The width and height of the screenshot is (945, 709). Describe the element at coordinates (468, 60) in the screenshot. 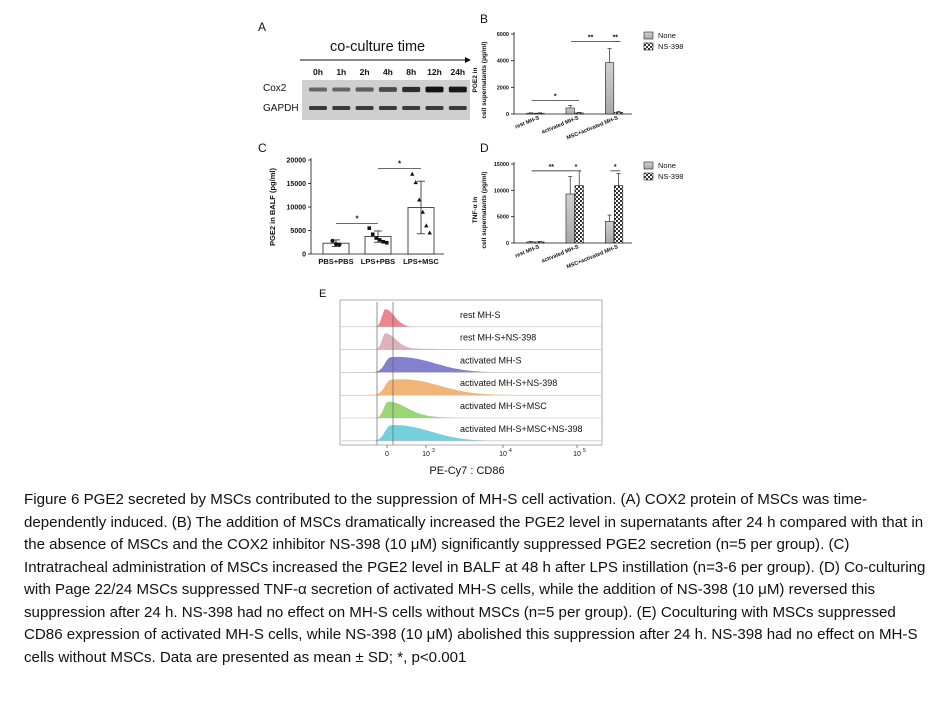

I see `blot-arrow-head` at that location.